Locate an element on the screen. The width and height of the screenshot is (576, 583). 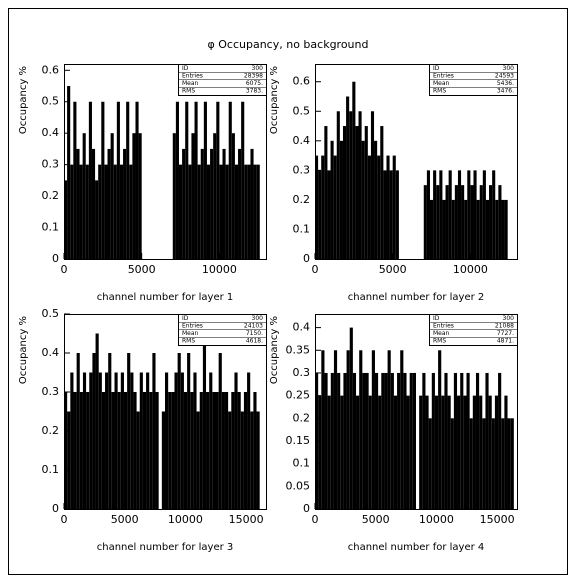
y-tick-label: 0.4 is located at coordinates (302, 327).